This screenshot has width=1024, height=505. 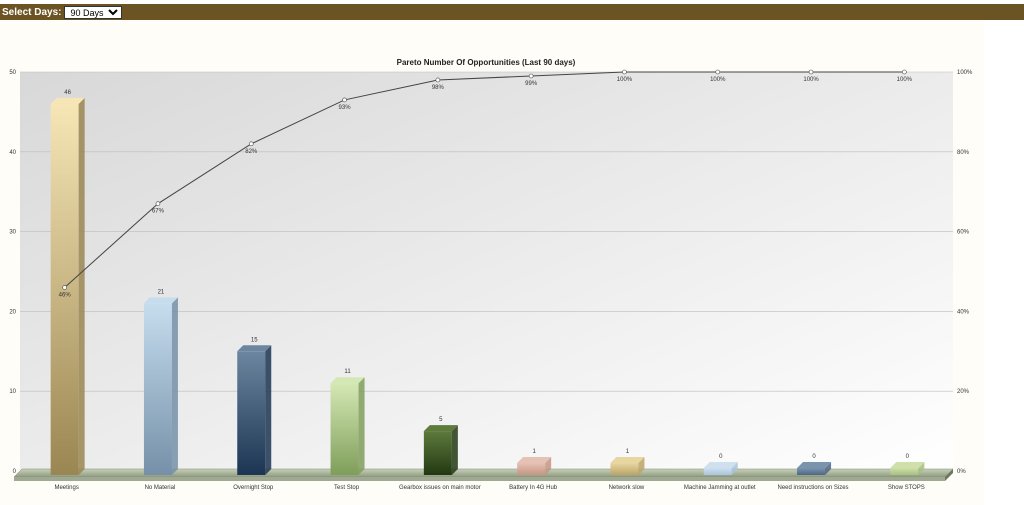 I want to click on category-label: Gearbox issues on main motor, so click(x=440, y=488).